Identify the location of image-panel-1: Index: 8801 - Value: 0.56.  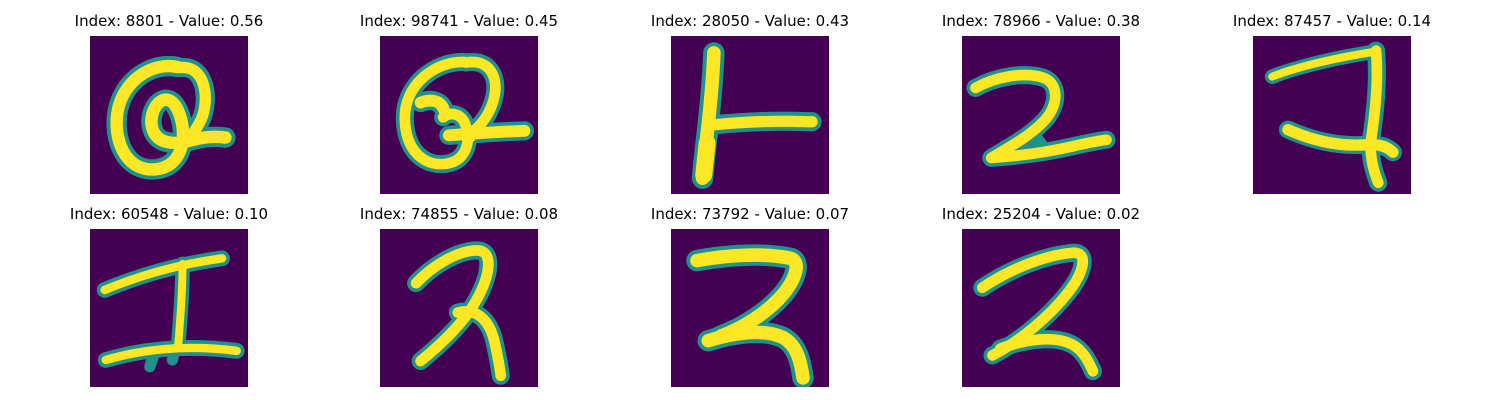
(169, 105).